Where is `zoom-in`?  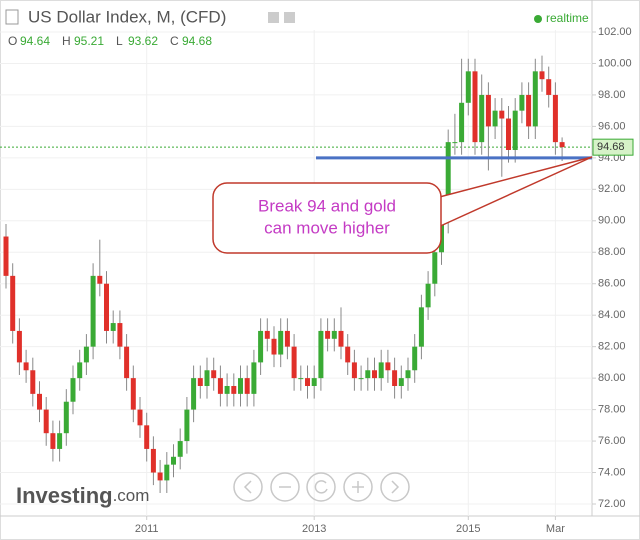
zoom-in is located at coordinates (358, 487).